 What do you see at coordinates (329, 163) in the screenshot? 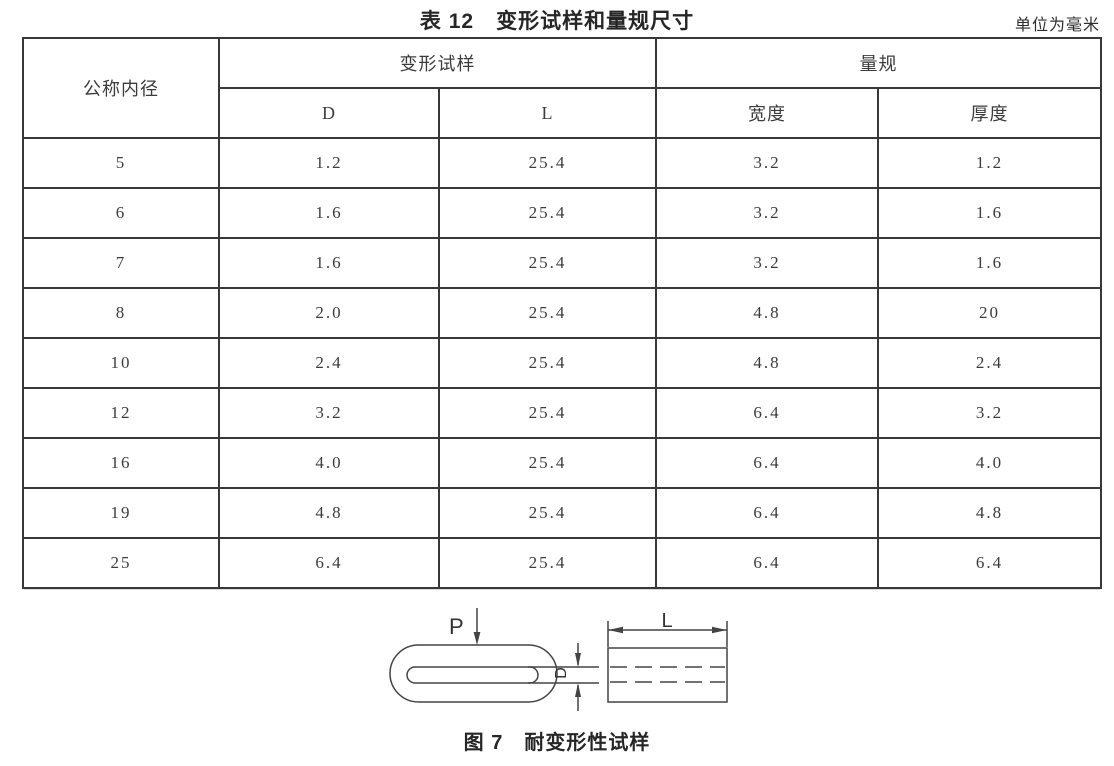
I see `cell-d: 1.2` at bounding box center [329, 163].